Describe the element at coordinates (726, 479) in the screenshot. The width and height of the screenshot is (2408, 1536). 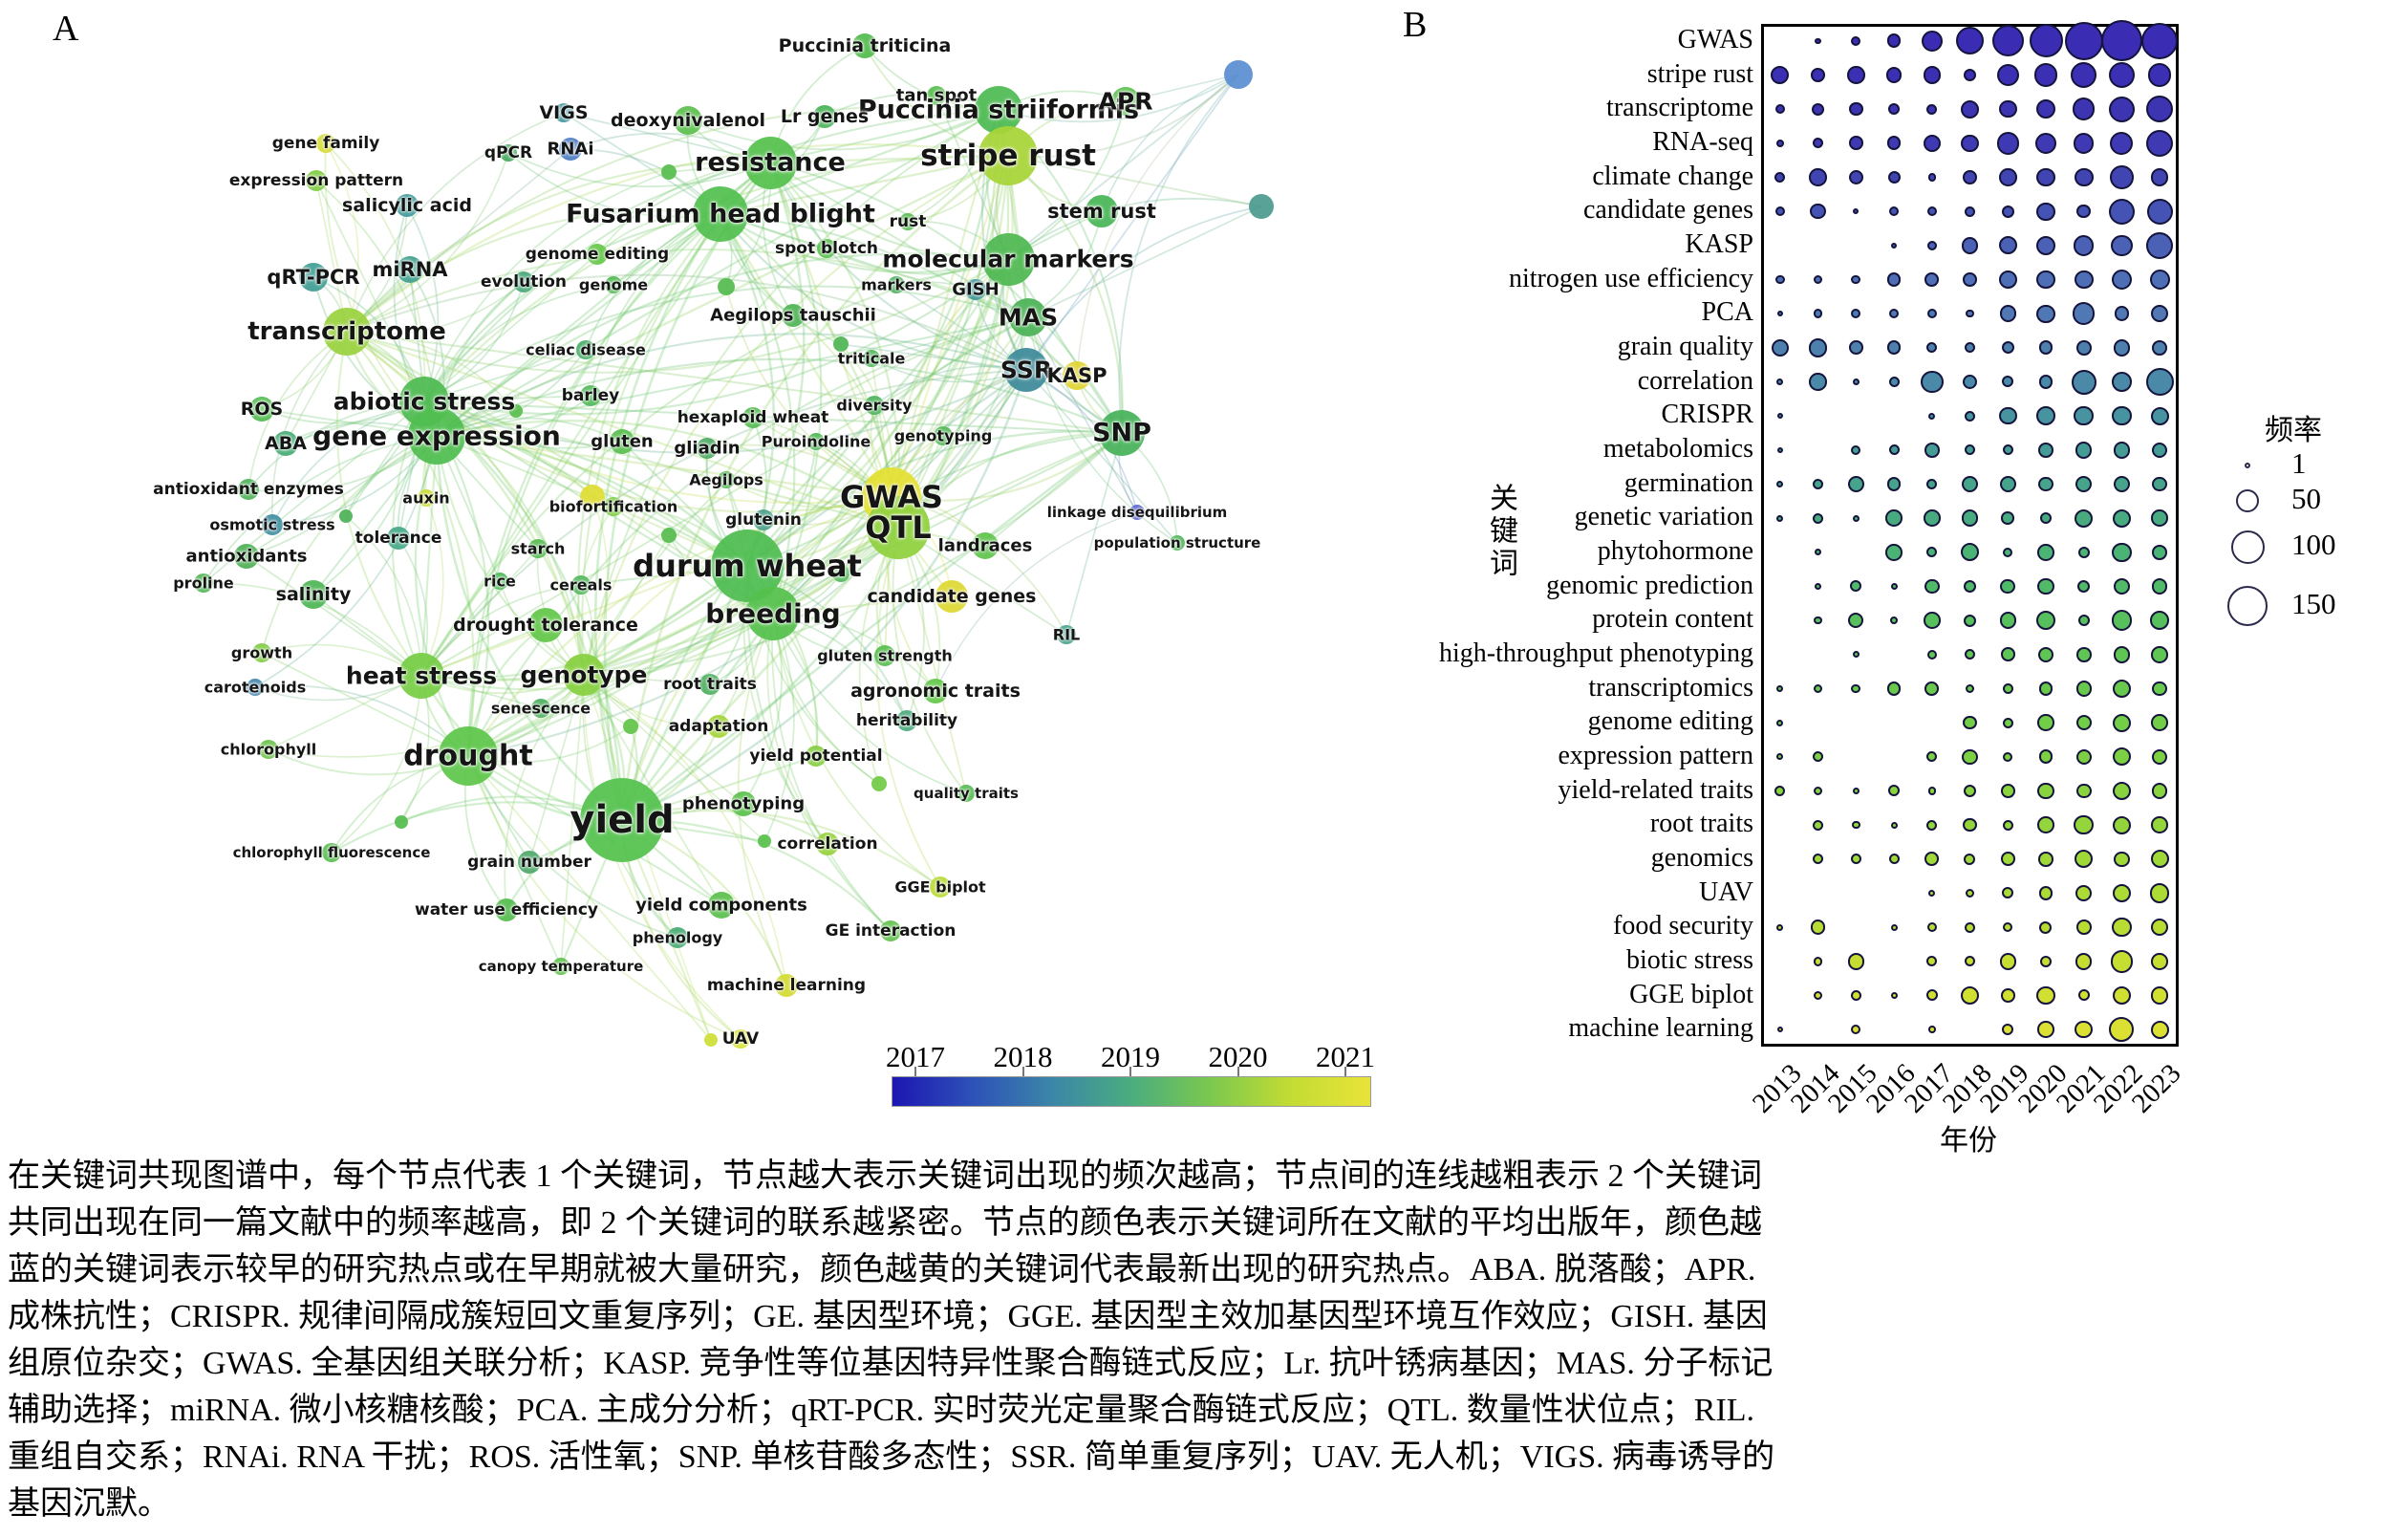
I see `network-node-label: Aegilops` at that location.